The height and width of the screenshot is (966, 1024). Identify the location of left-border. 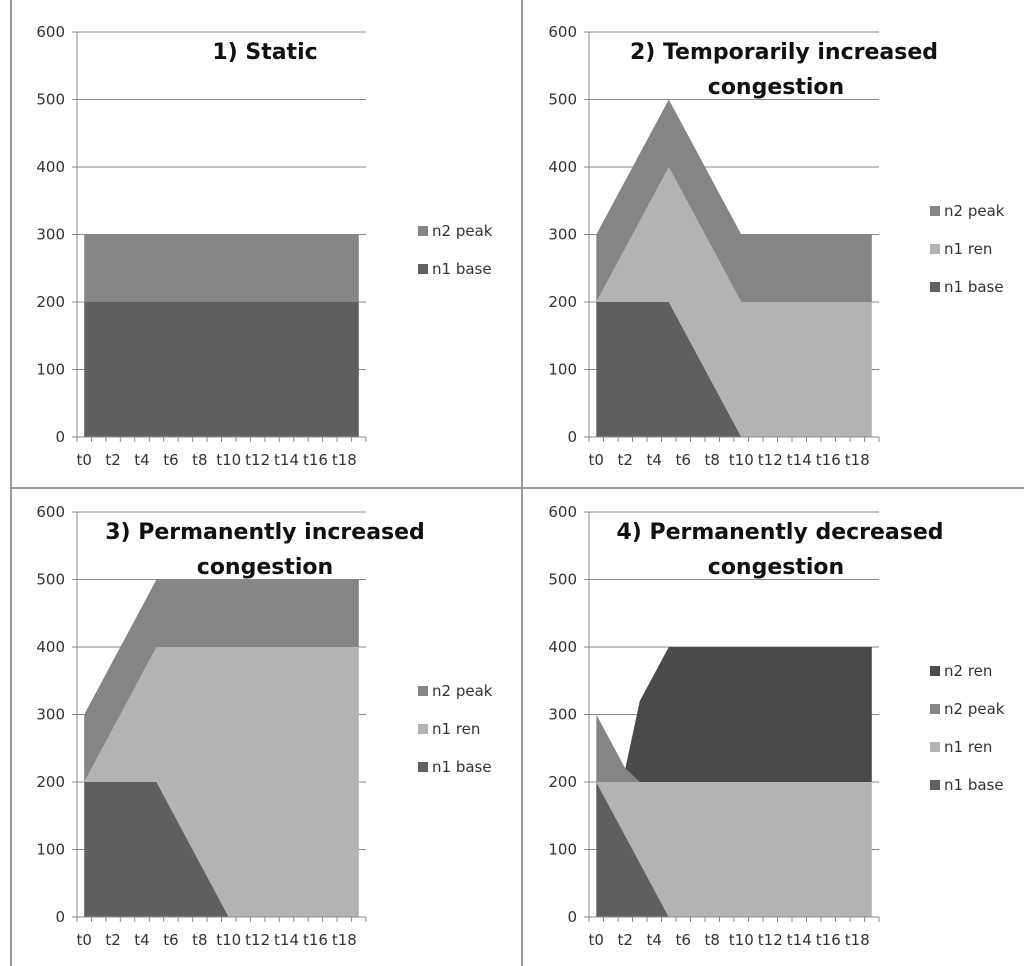
(11, 483).